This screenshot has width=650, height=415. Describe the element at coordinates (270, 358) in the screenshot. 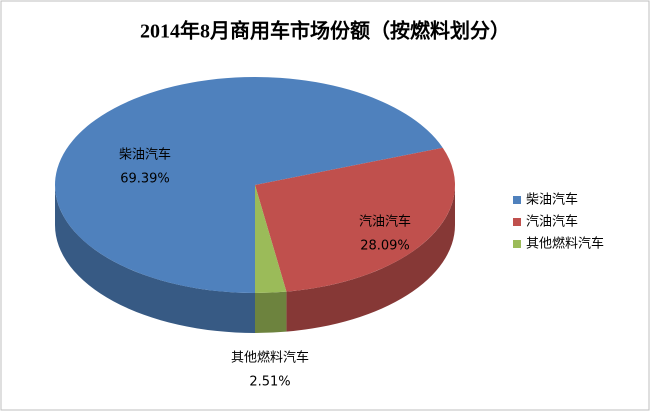

I see `data-label-name: 其他燃料汽车` at that location.